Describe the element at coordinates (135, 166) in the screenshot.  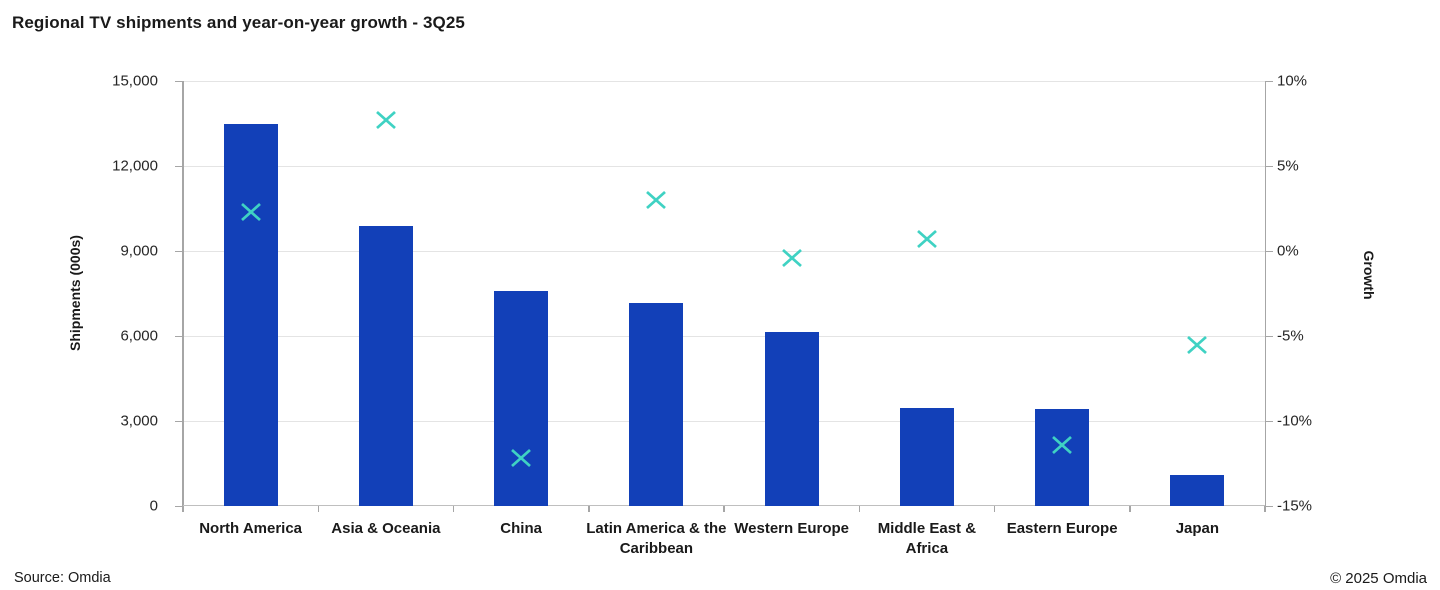
I see `left-axis-tick-label: 12,000` at that location.